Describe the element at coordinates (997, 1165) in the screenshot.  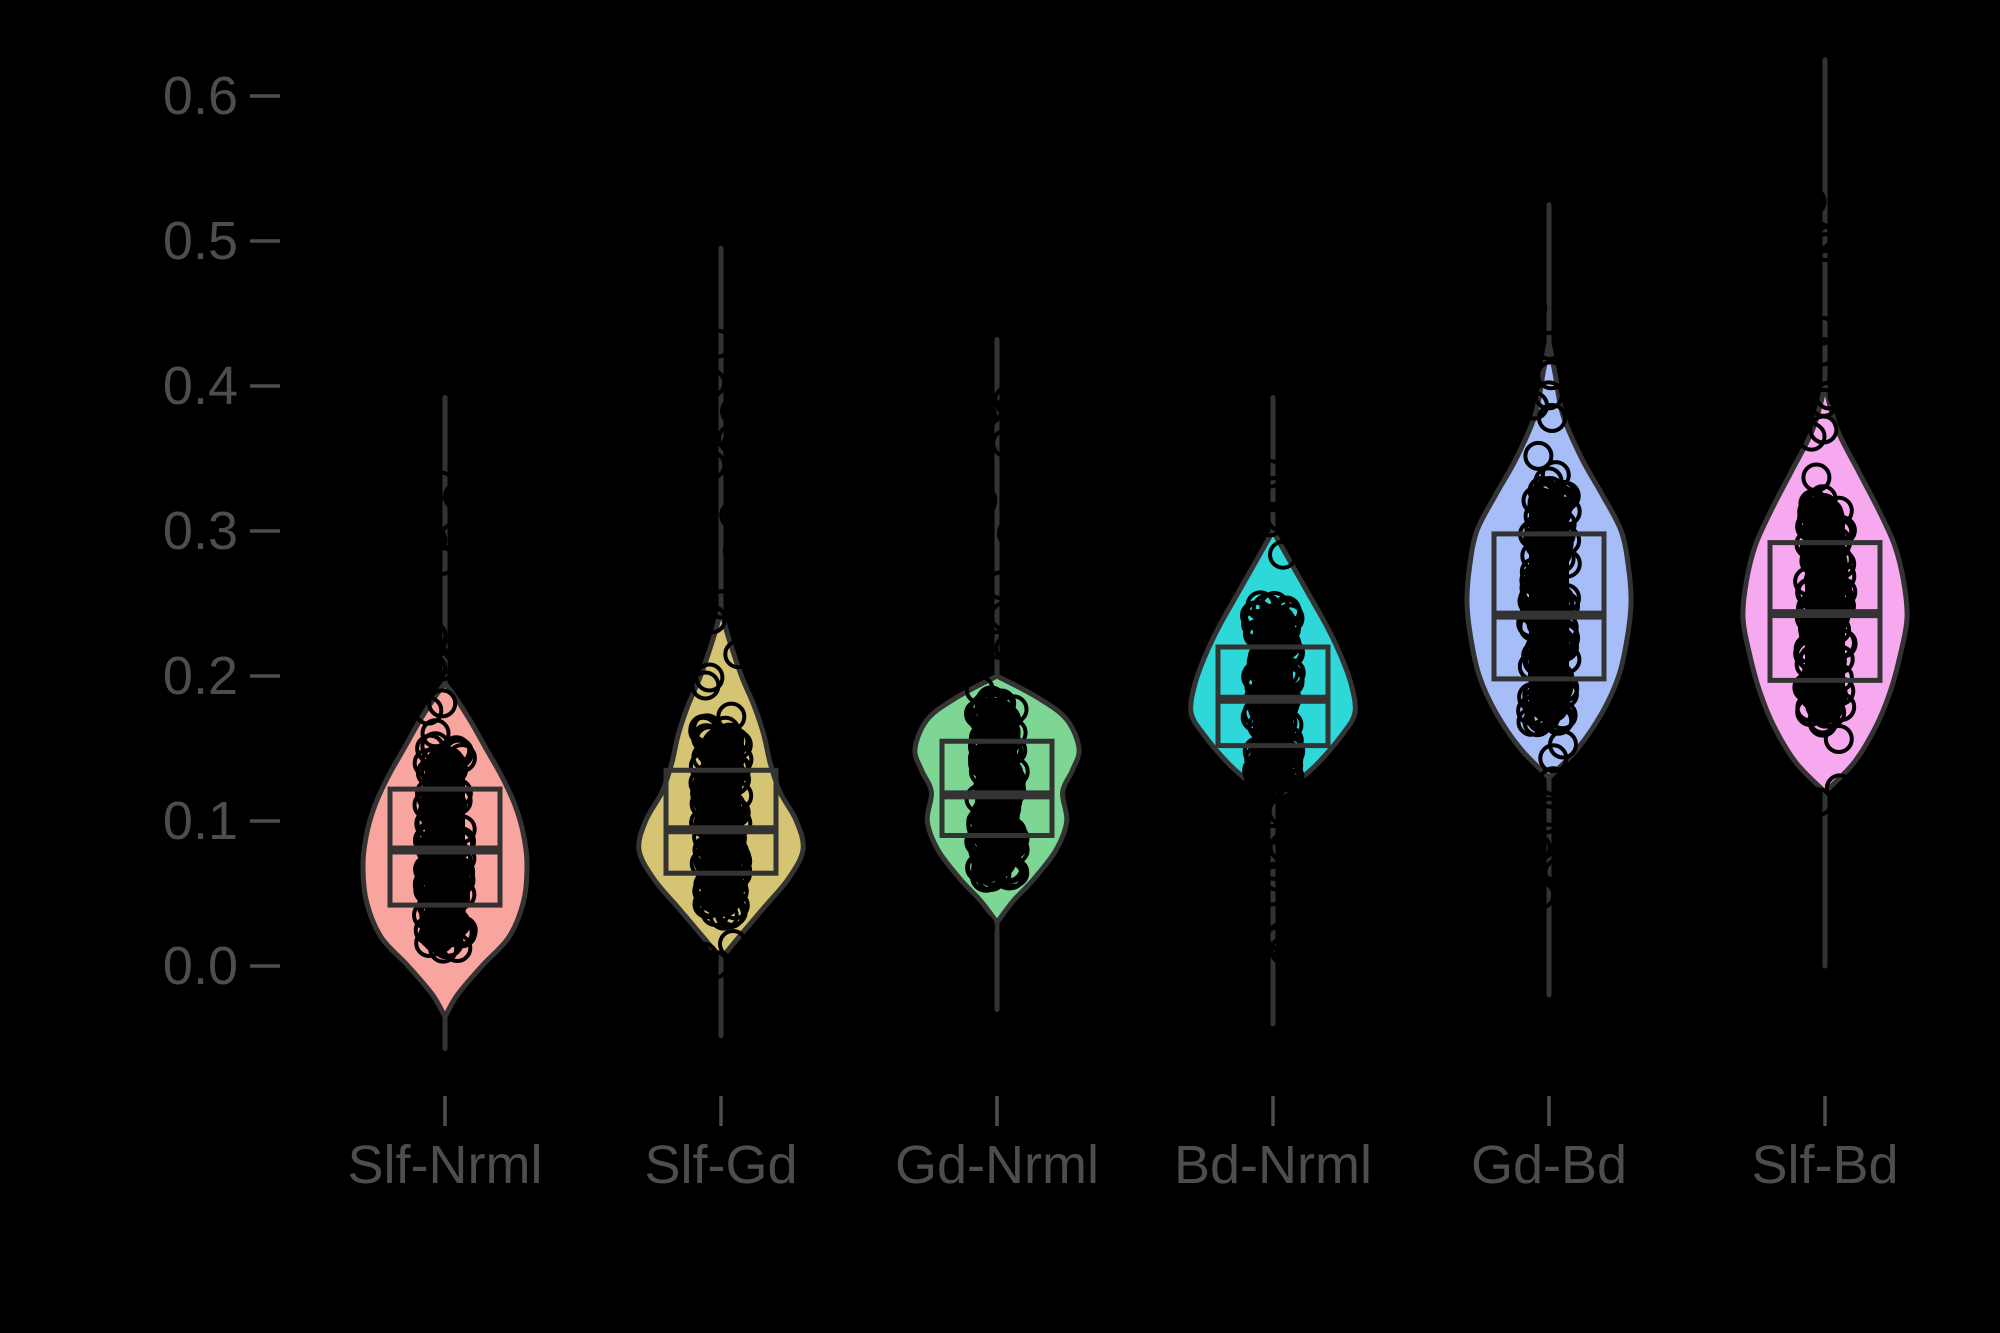
I see `x-tick-label: Gd-Nrml` at that location.